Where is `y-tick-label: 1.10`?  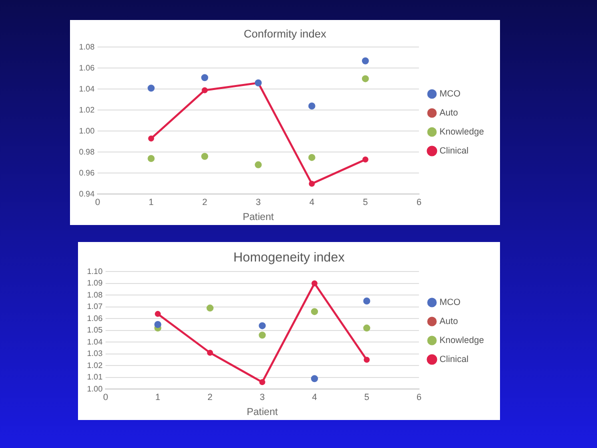
y-tick-label: 1.10 is located at coordinates (95, 271).